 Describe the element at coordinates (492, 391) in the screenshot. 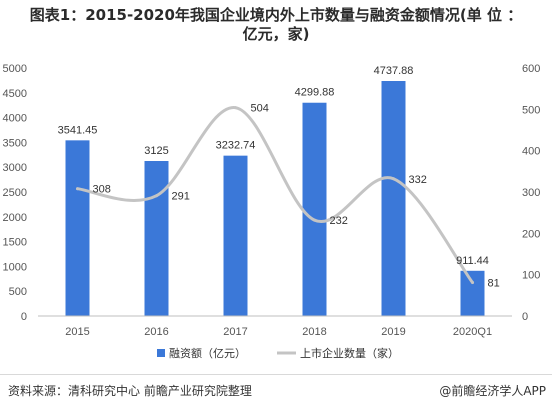

I see `credit-note: @前瞻经济学人APP` at that location.